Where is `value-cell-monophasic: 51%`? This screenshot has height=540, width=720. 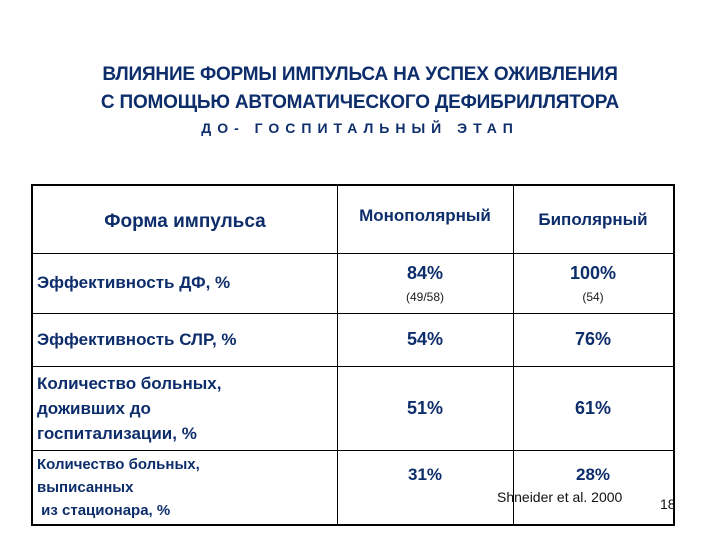 value-cell-monophasic: 51% is located at coordinates (425, 408).